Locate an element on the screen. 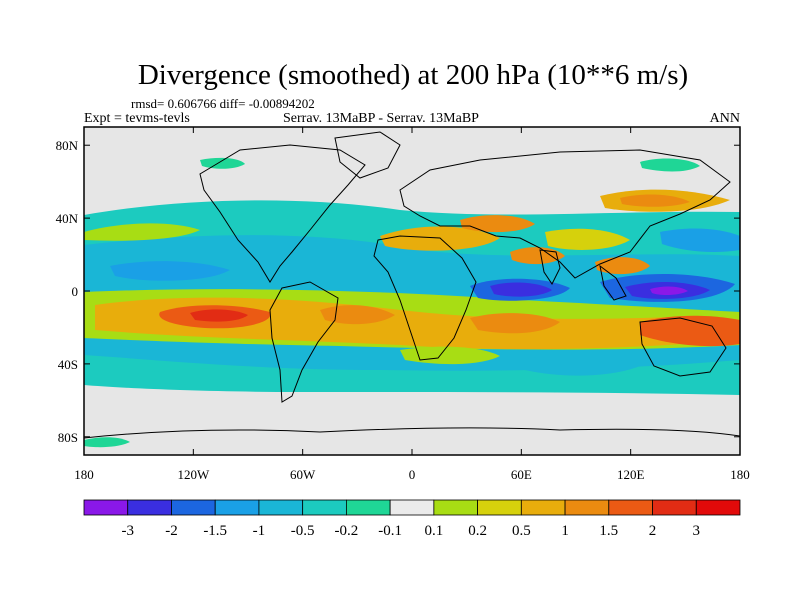 This screenshot has width=800, height=600. y-tick-label-4: 80S is located at coordinates (68, 437).